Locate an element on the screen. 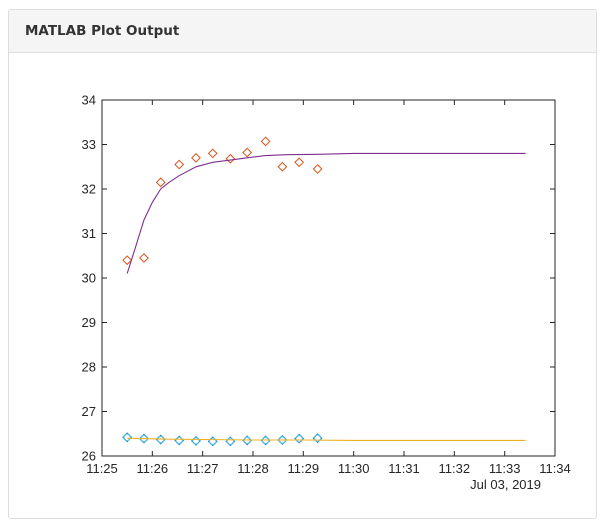 The width and height of the screenshot is (605, 529). panel-title: MATLAB Plot Output is located at coordinates (102, 31).